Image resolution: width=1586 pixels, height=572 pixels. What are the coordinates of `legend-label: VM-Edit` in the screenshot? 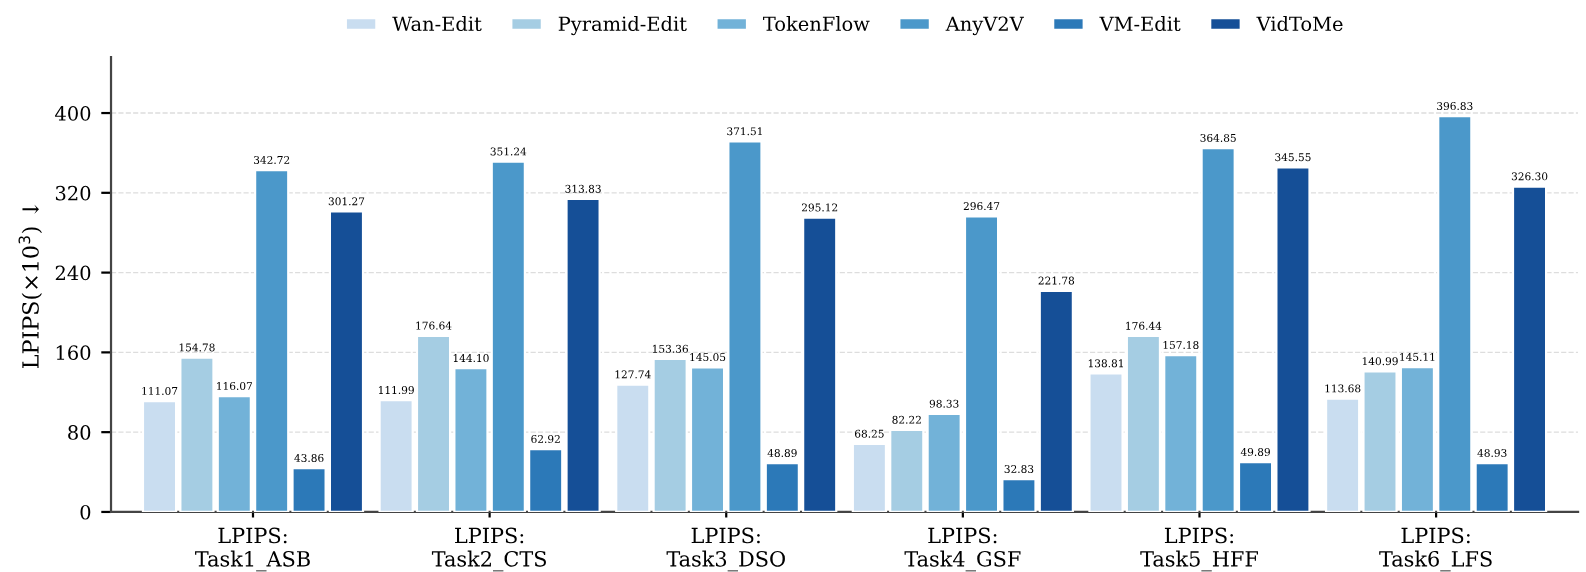 It's located at (1140, 24).